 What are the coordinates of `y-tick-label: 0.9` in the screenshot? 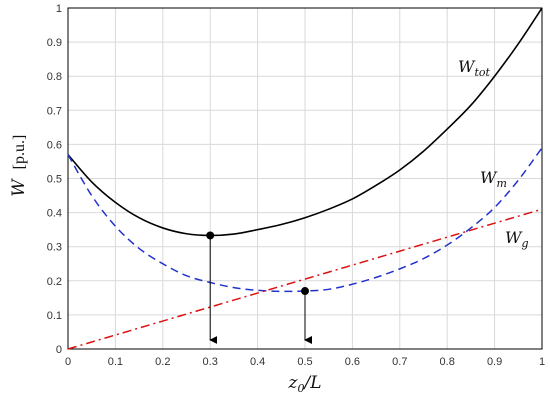 It's located at (54, 43).